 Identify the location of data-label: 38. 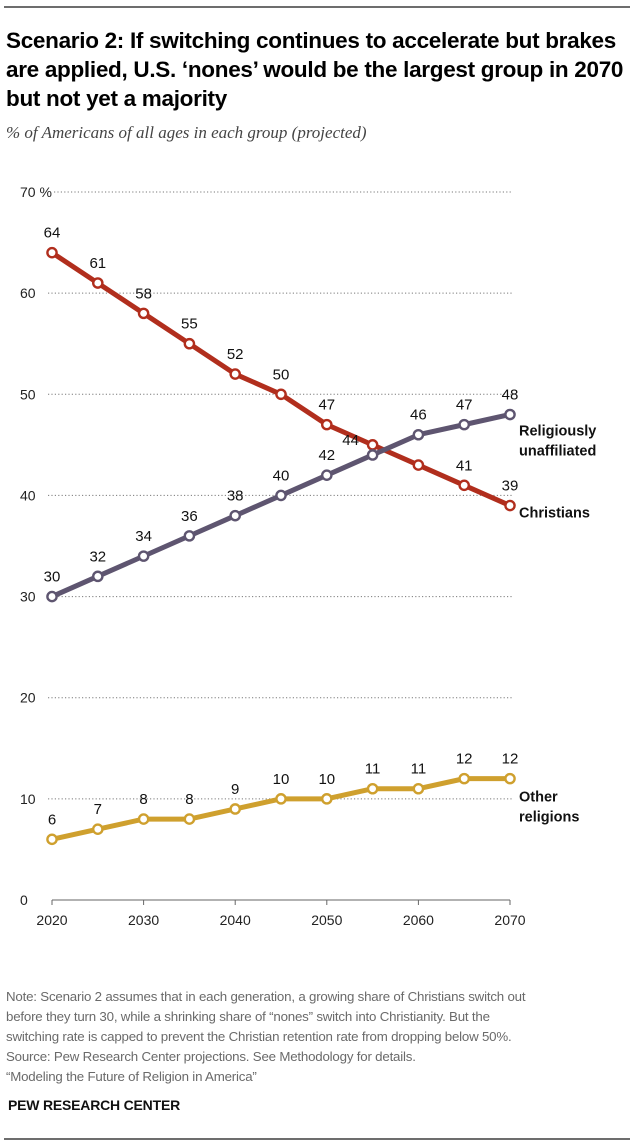
(235, 496).